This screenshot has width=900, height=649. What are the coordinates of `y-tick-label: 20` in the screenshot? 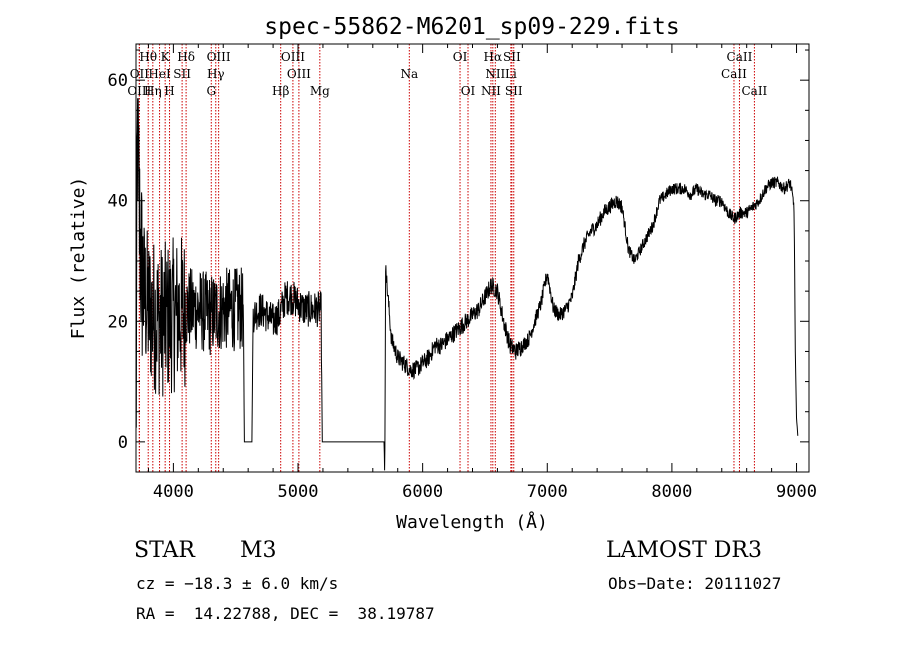 It's located at (118, 322).